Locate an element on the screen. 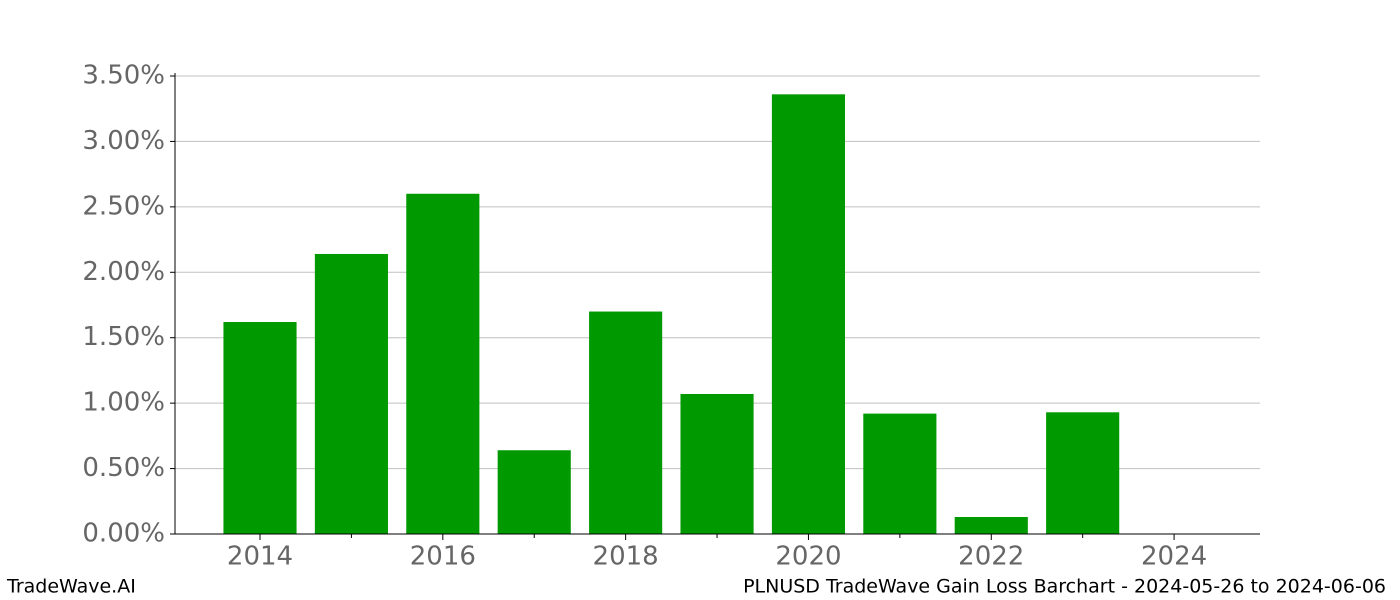  x-tick-label: 2014 is located at coordinates (260, 557).